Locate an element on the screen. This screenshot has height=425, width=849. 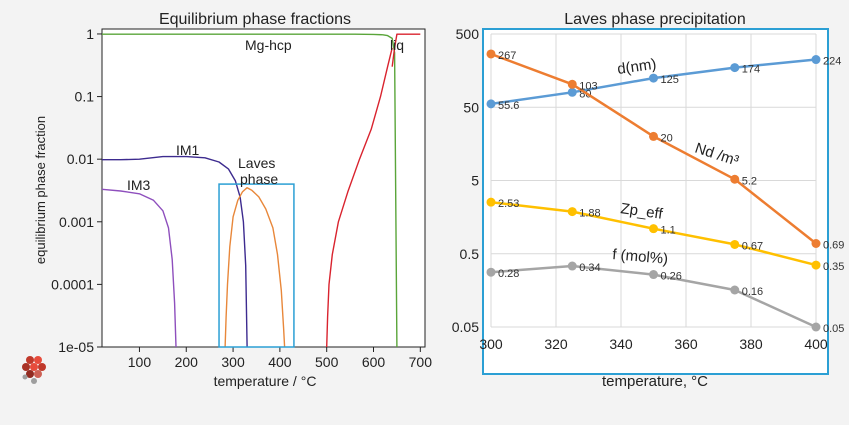
data-label-f: 0.26 is located at coordinates (671, 277).